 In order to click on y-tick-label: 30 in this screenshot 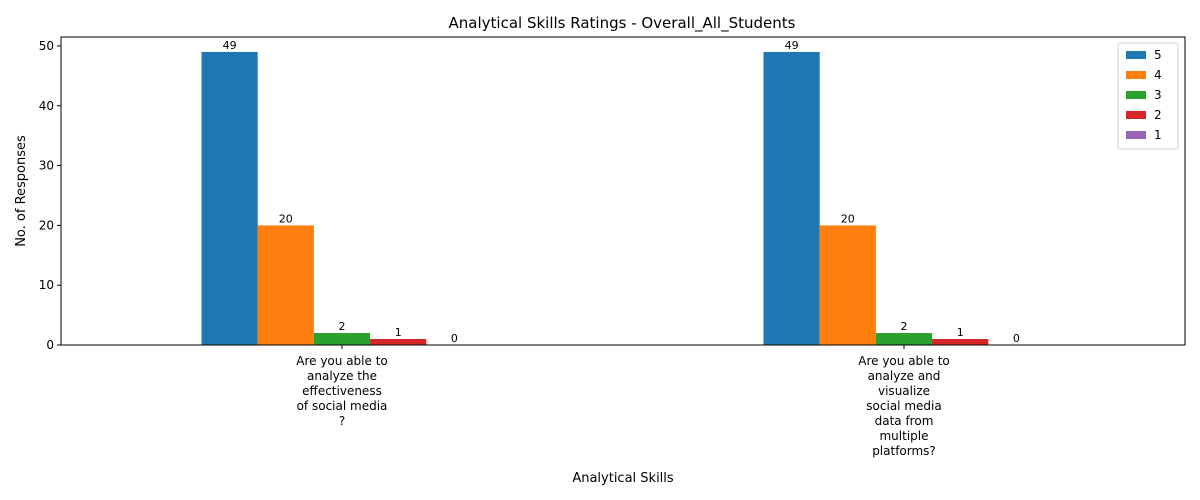, I will do `click(46, 166)`.